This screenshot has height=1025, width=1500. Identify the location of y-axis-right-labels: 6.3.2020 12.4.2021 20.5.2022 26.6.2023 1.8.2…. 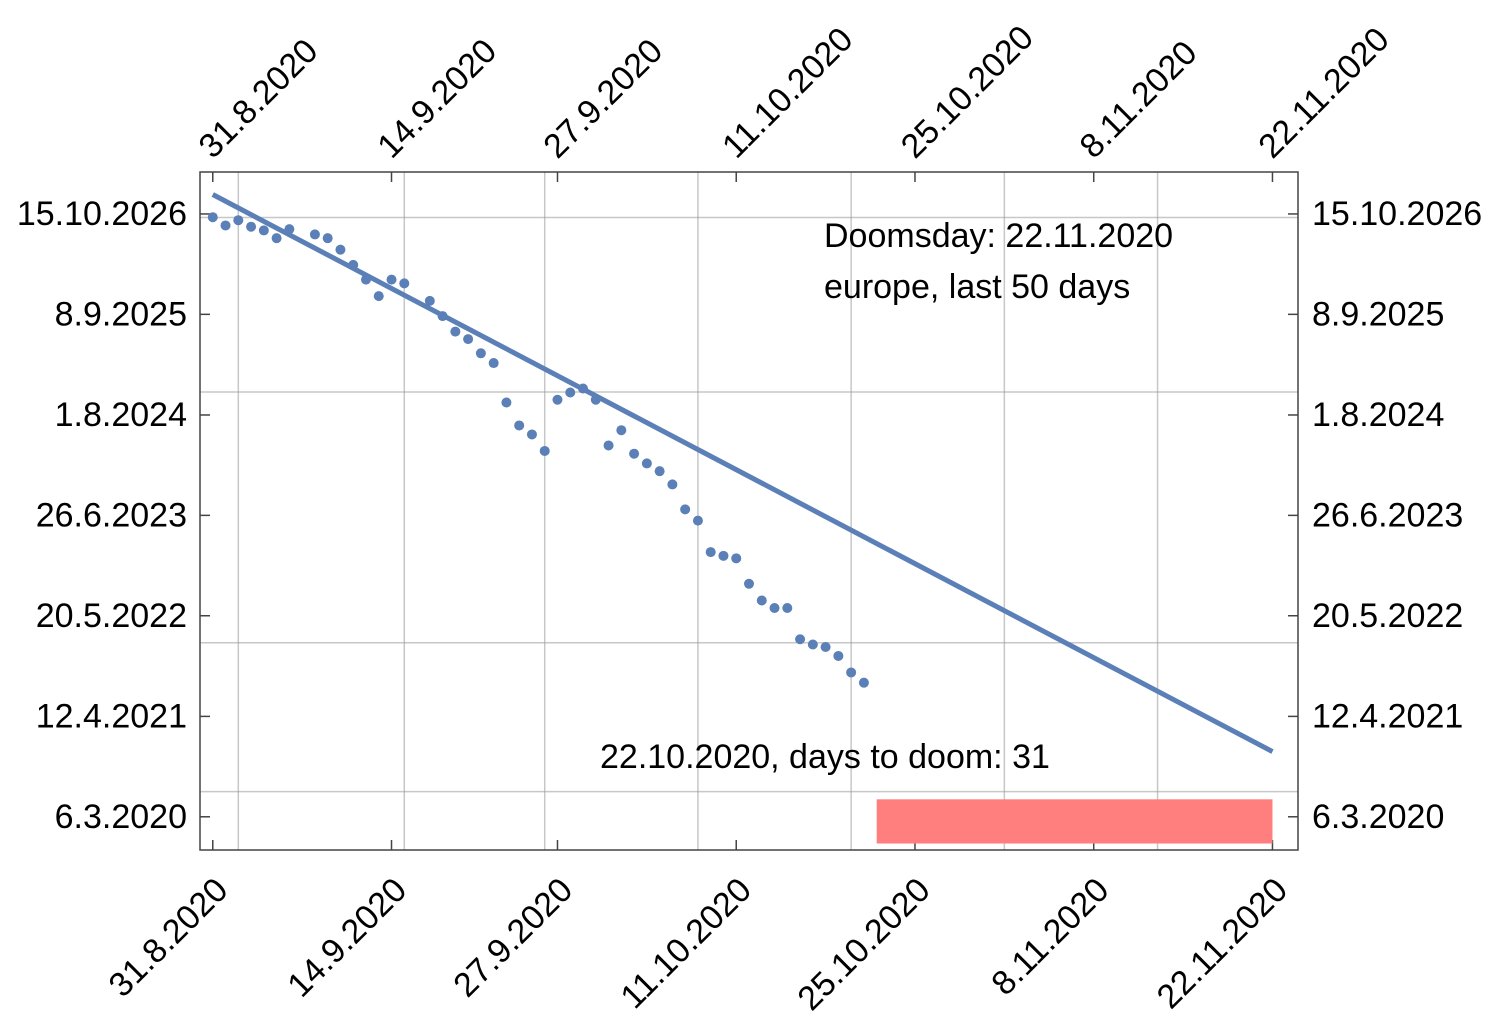
(1397, 515).